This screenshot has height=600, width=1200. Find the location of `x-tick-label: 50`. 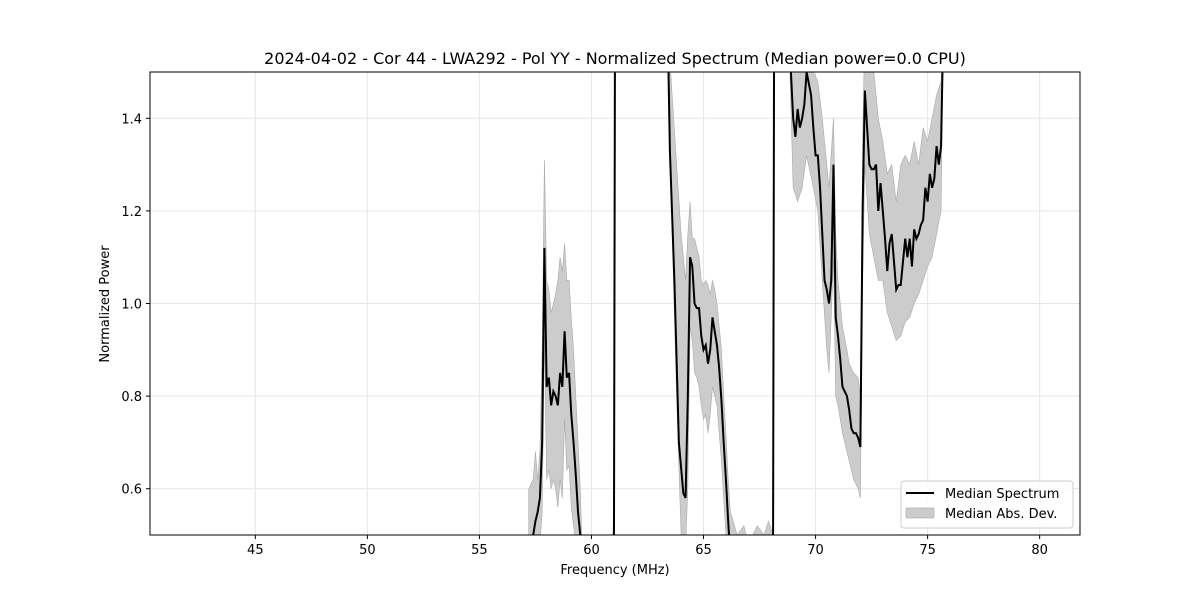

x-tick-label: 50 is located at coordinates (367, 550).